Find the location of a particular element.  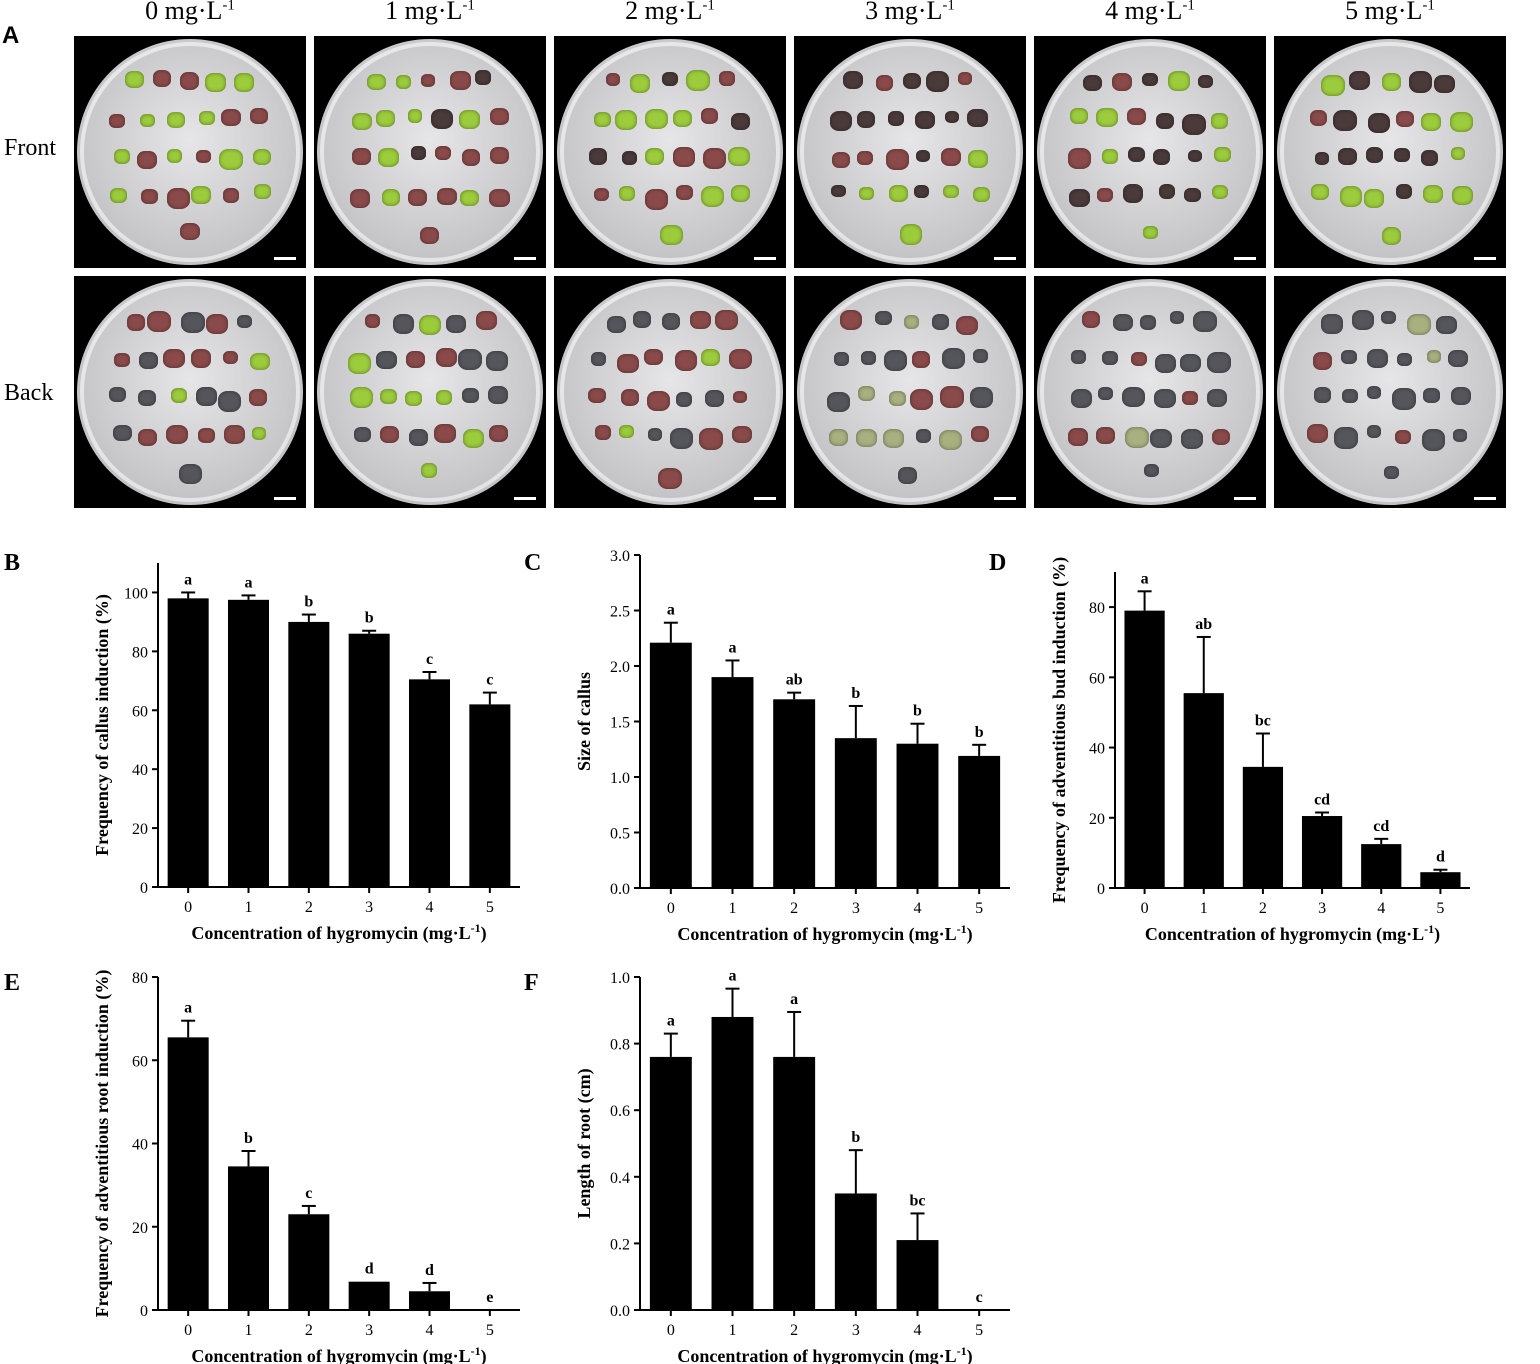

y-tick-label: 60 is located at coordinates (140, 711).